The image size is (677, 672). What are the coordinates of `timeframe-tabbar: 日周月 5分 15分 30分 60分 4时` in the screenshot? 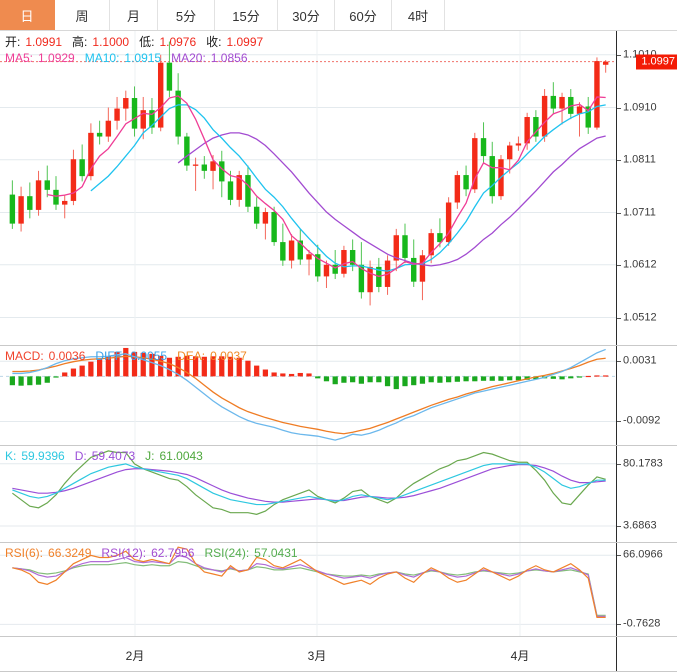 It's located at (338, 15).